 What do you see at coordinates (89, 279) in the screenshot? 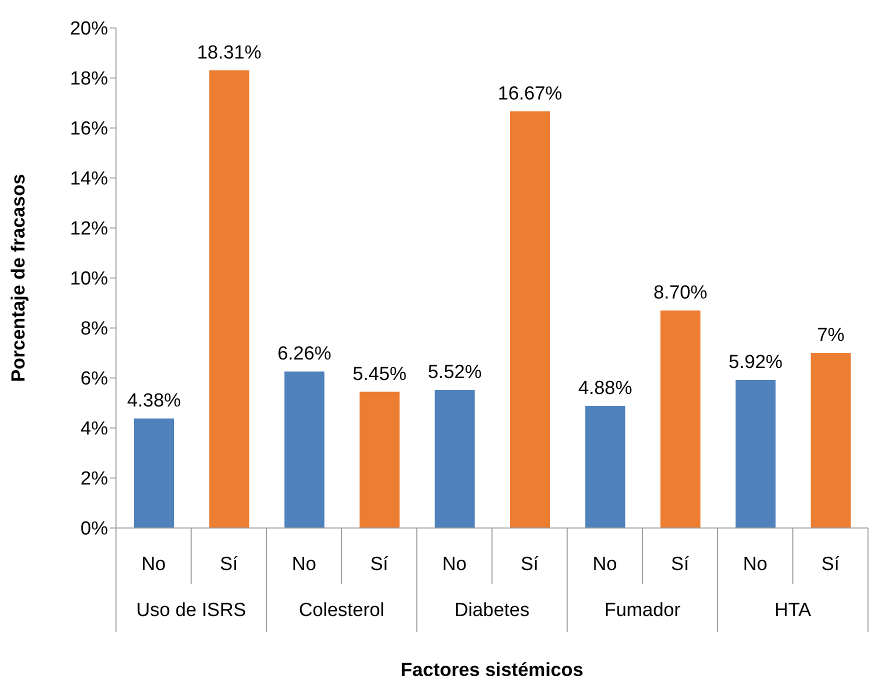
I see `y-tick-label: 10%` at bounding box center [89, 279].